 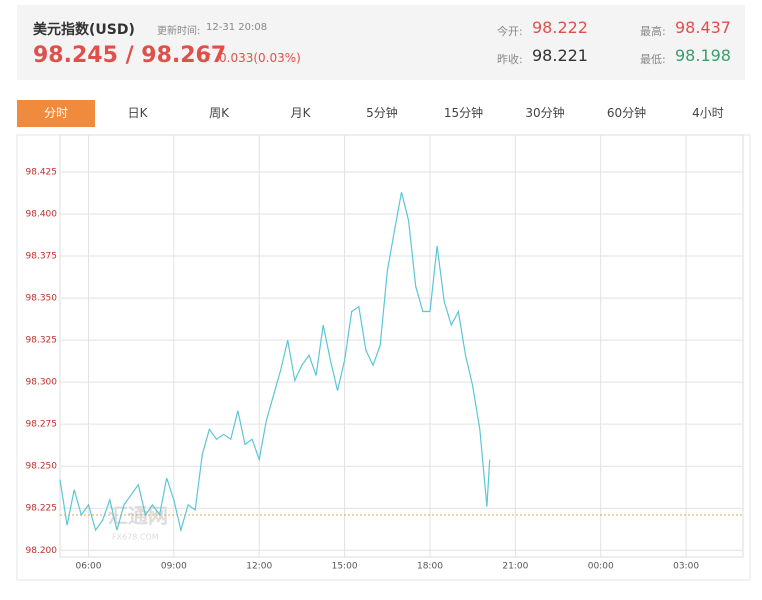 What do you see at coordinates (174, 567) in the screenshot?
I see `x-tick-label: 09:00` at bounding box center [174, 567].